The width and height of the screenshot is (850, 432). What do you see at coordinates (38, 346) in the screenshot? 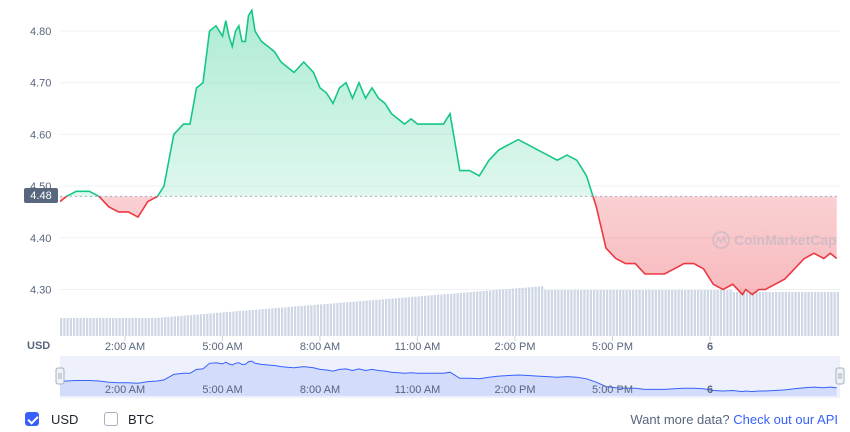
I see `currency-axis-label: USD` at bounding box center [38, 346].